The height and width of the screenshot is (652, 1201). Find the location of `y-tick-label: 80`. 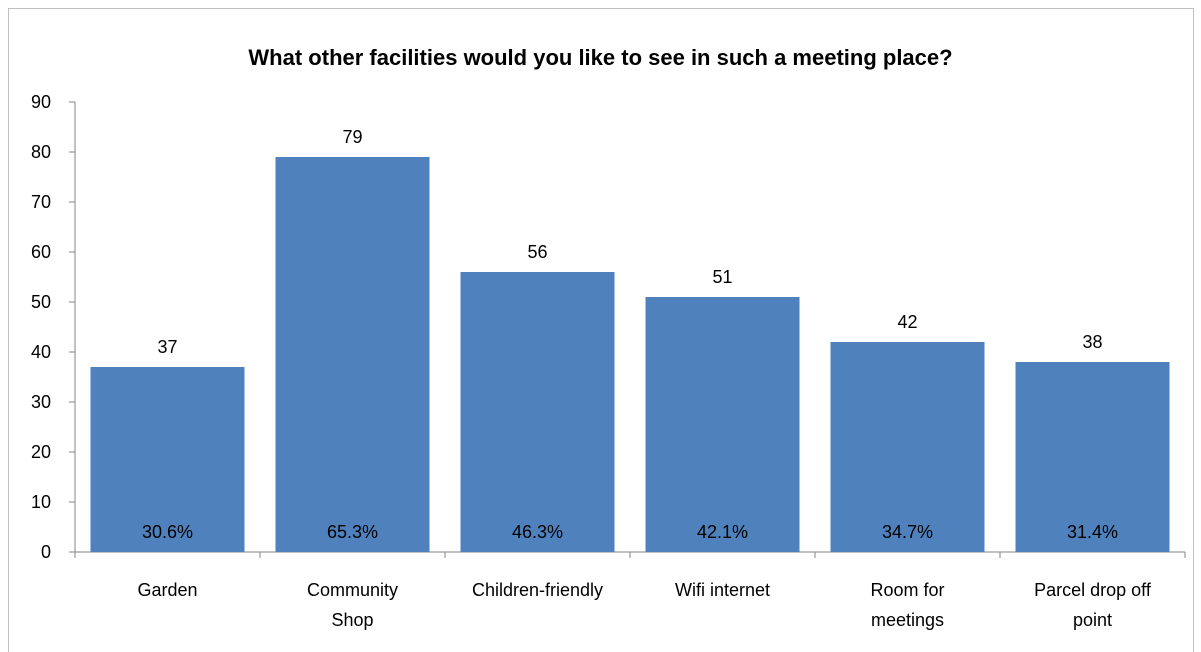

y-tick-label: 80 is located at coordinates (41, 152).